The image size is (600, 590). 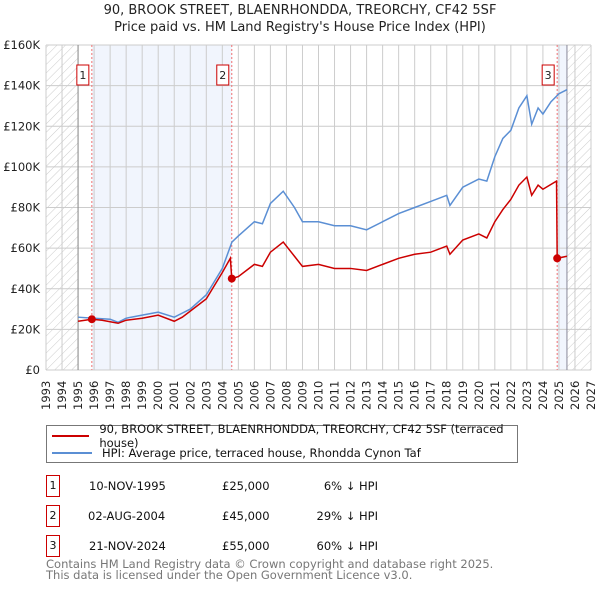 What do you see at coordinates (46, 395) in the screenshot?
I see `x-tick-label: 1993` at bounding box center [46, 395].